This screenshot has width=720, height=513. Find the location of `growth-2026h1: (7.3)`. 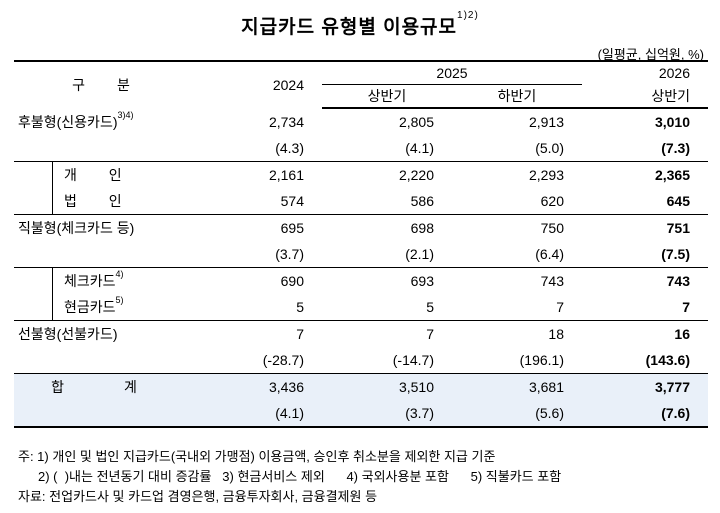

growth-2026h1: (7.3) is located at coordinates (675, 148).